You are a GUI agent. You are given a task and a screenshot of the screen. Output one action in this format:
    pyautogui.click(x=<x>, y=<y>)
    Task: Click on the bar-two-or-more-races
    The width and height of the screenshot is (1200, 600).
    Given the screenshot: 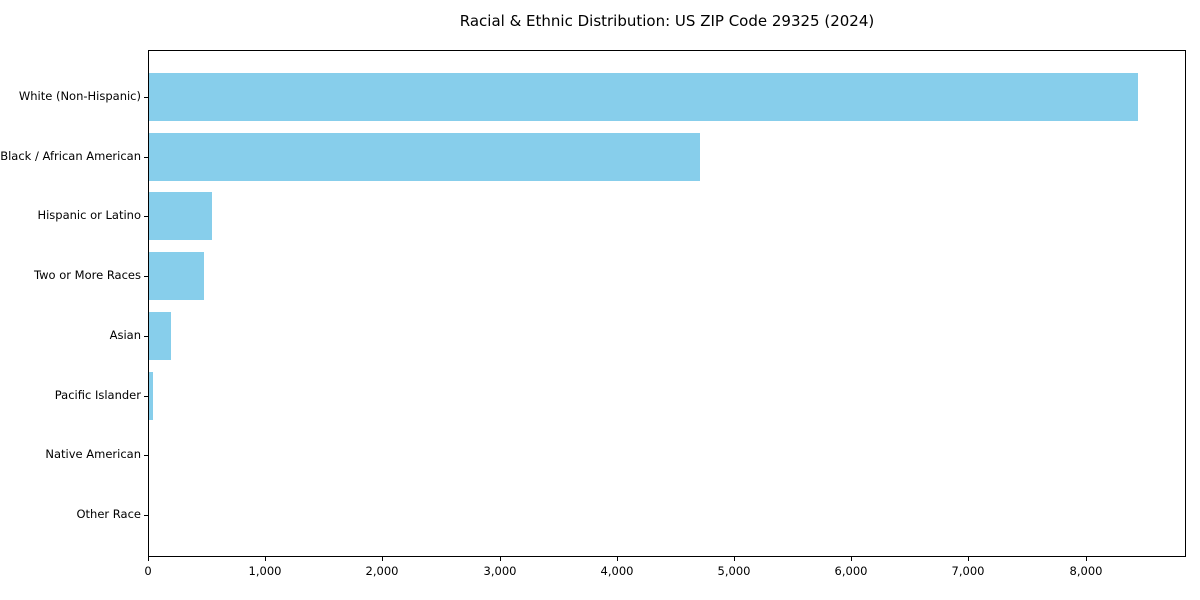 What is the action you would take?
    pyautogui.click(x=176, y=276)
    